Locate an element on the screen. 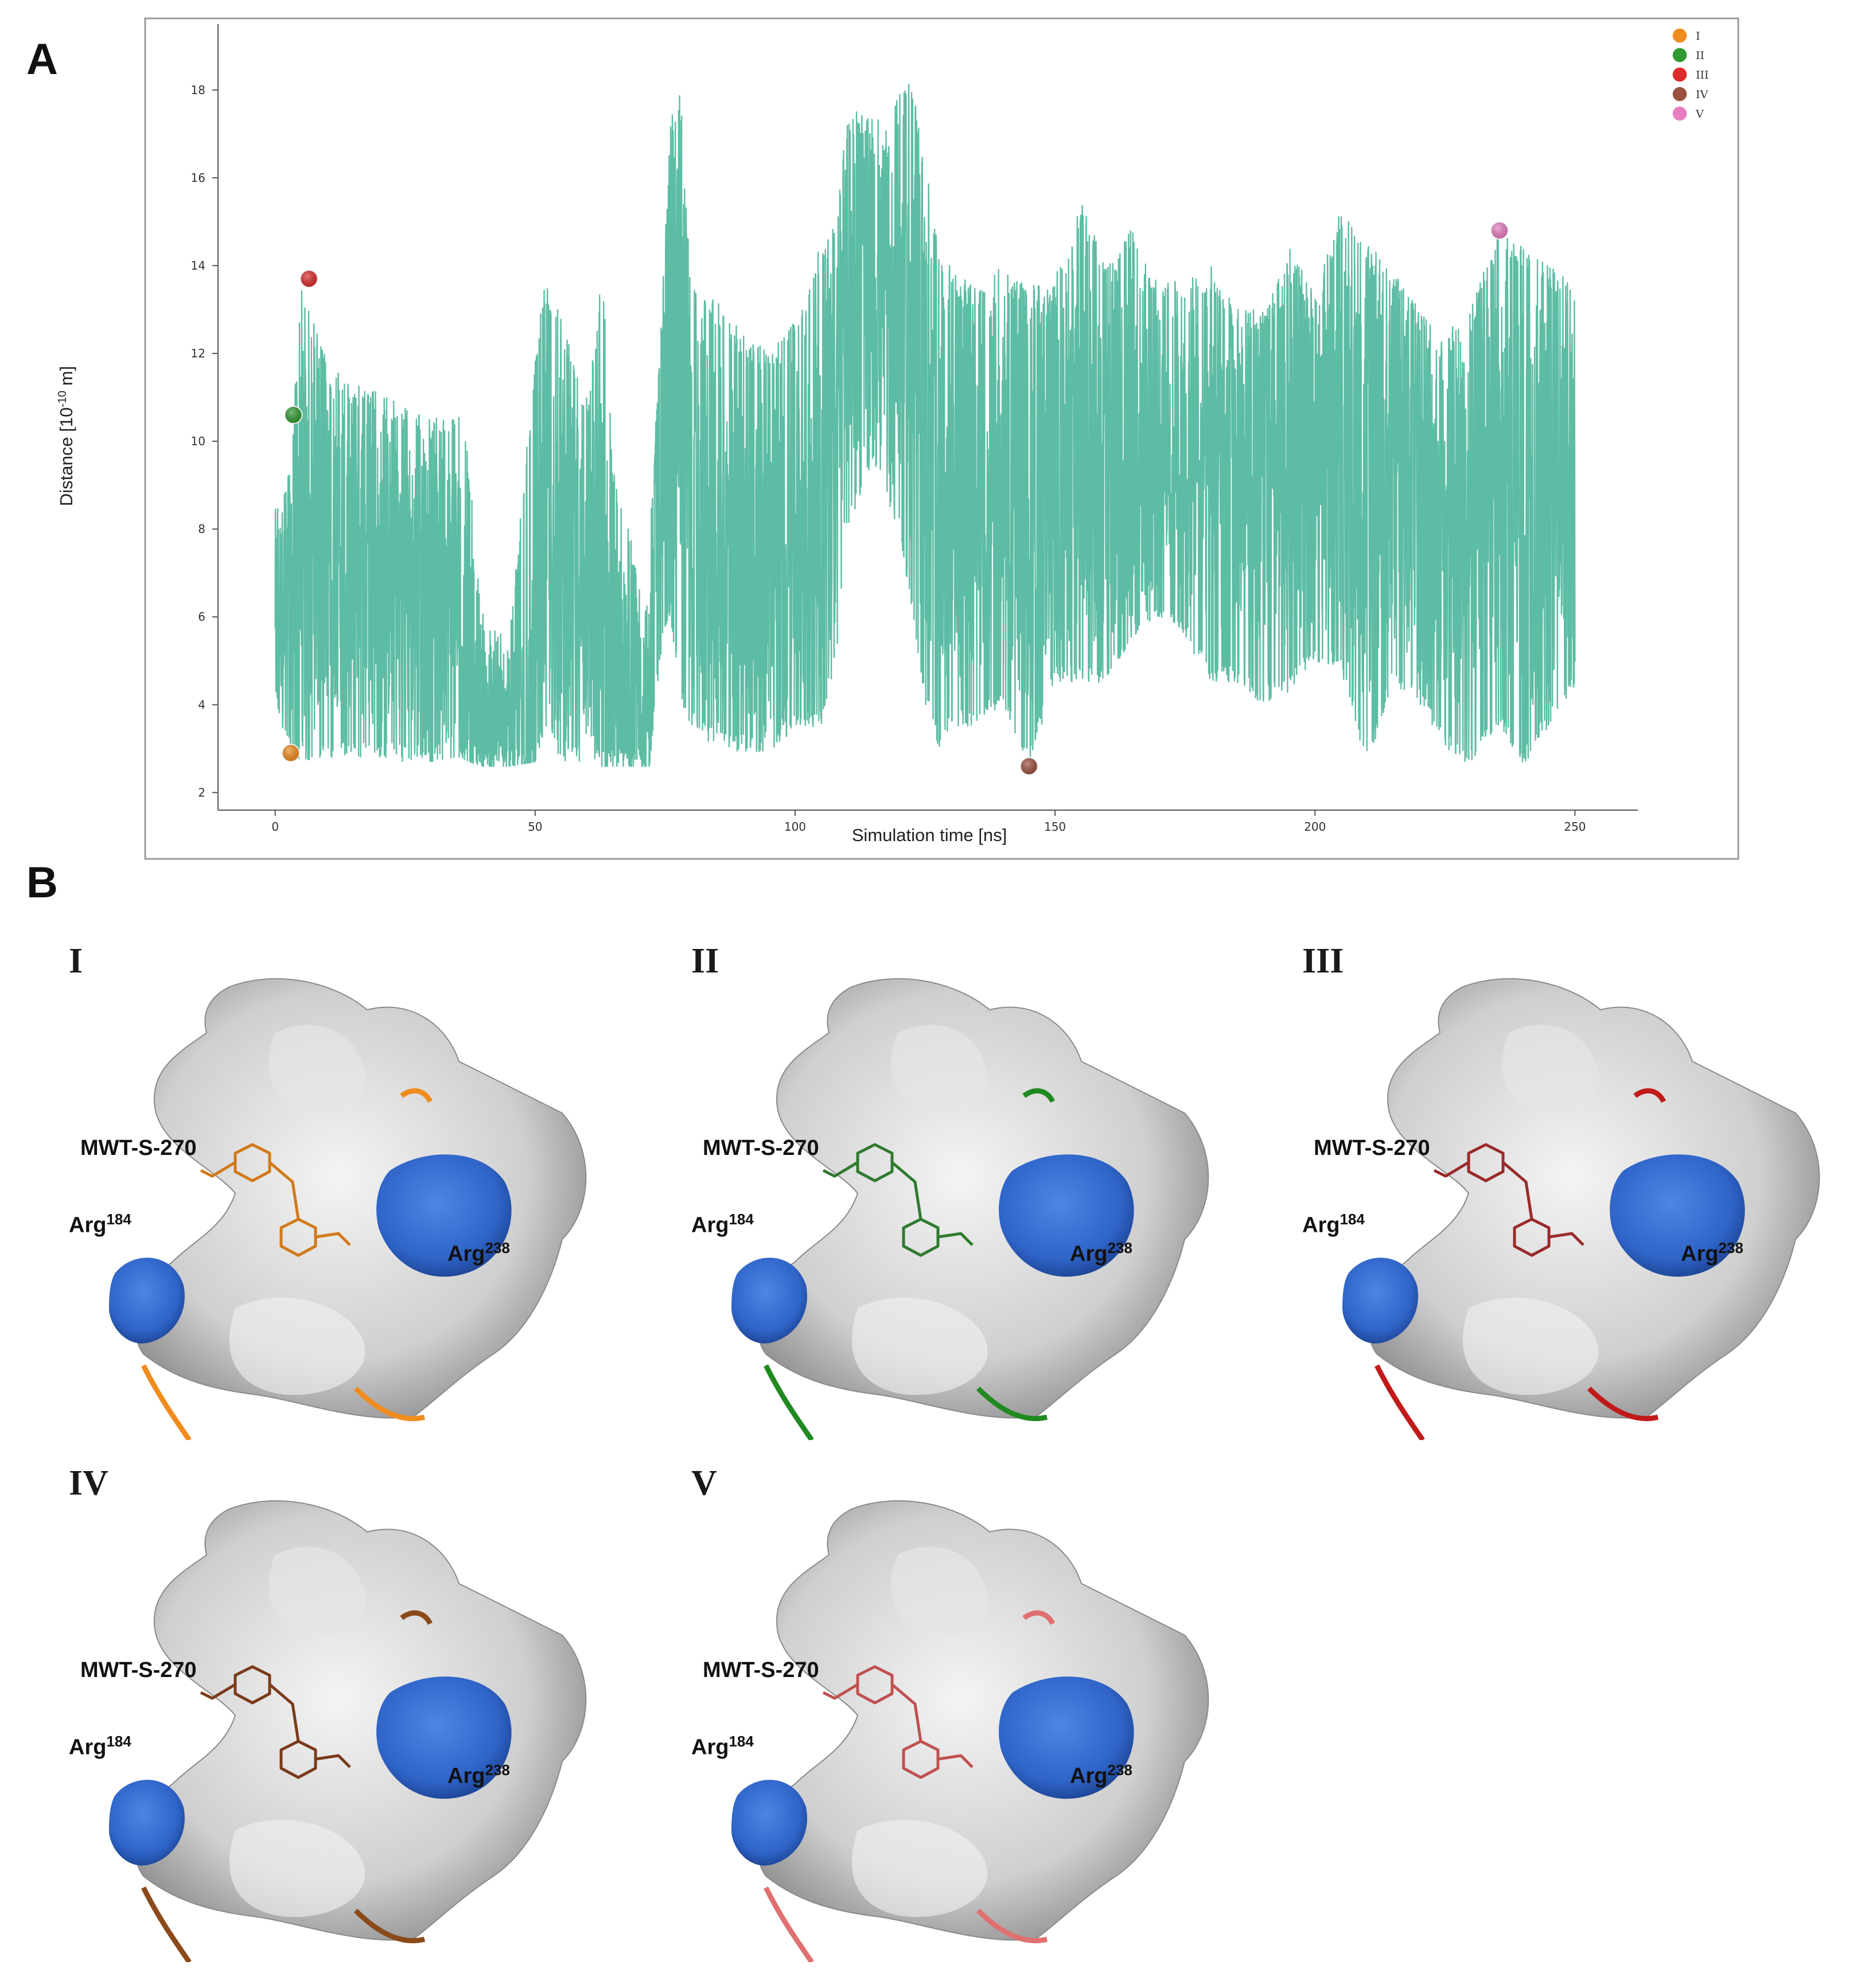 The width and height of the screenshot is (1857, 1988). legend-item-i: I is located at coordinates (1686, 36).